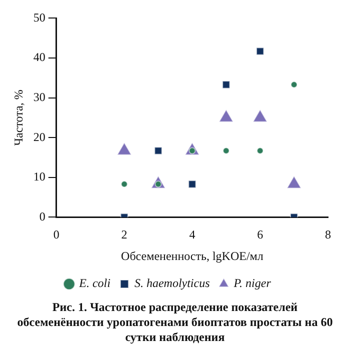 The image size is (350, 355). What do you see at coordinates (192, 235) in the screenshot?
I see `x-tick-label: 4` at bounding box center [192, 235].